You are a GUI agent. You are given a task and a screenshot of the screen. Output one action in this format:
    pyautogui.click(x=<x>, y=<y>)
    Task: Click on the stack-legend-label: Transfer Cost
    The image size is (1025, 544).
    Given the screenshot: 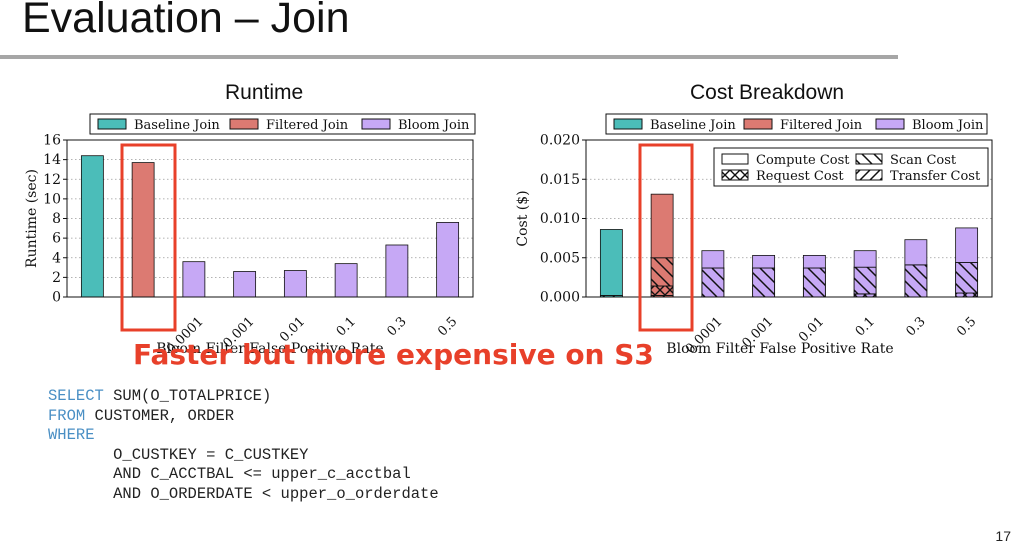 What is the action you would take?
    pyautogui.click(x=935, y=176)
    